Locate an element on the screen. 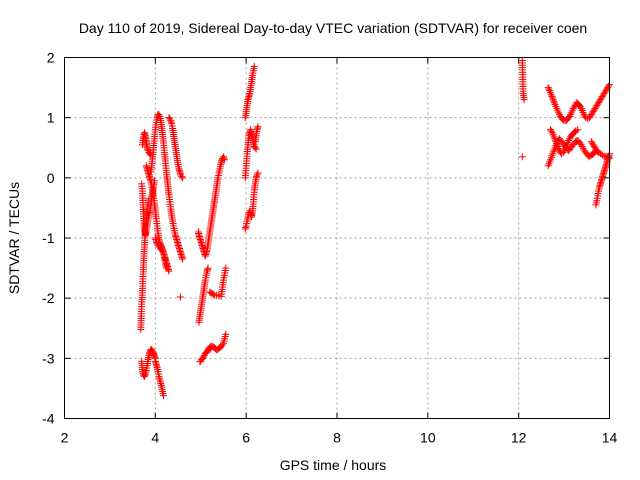 Image resolution: width=640 pixels, height=480 pixels. y-tick-label: -3 is located at coordinates (48, 358).